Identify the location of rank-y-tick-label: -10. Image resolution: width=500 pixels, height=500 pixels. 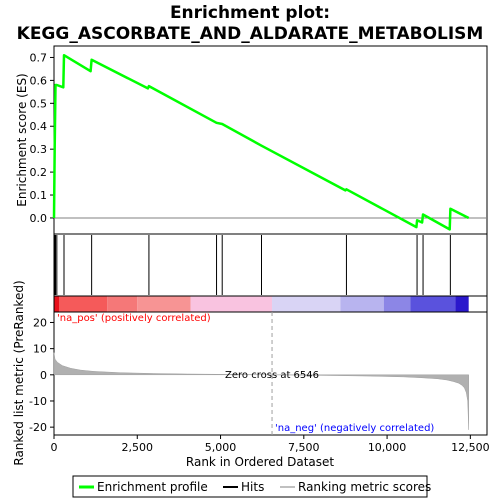
(38, 401).